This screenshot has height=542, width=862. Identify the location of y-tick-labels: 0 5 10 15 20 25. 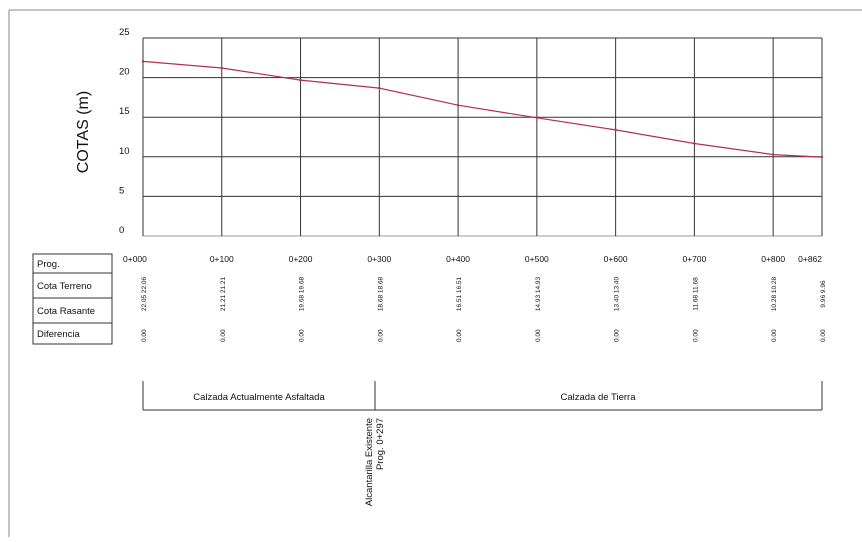
(124, 131).